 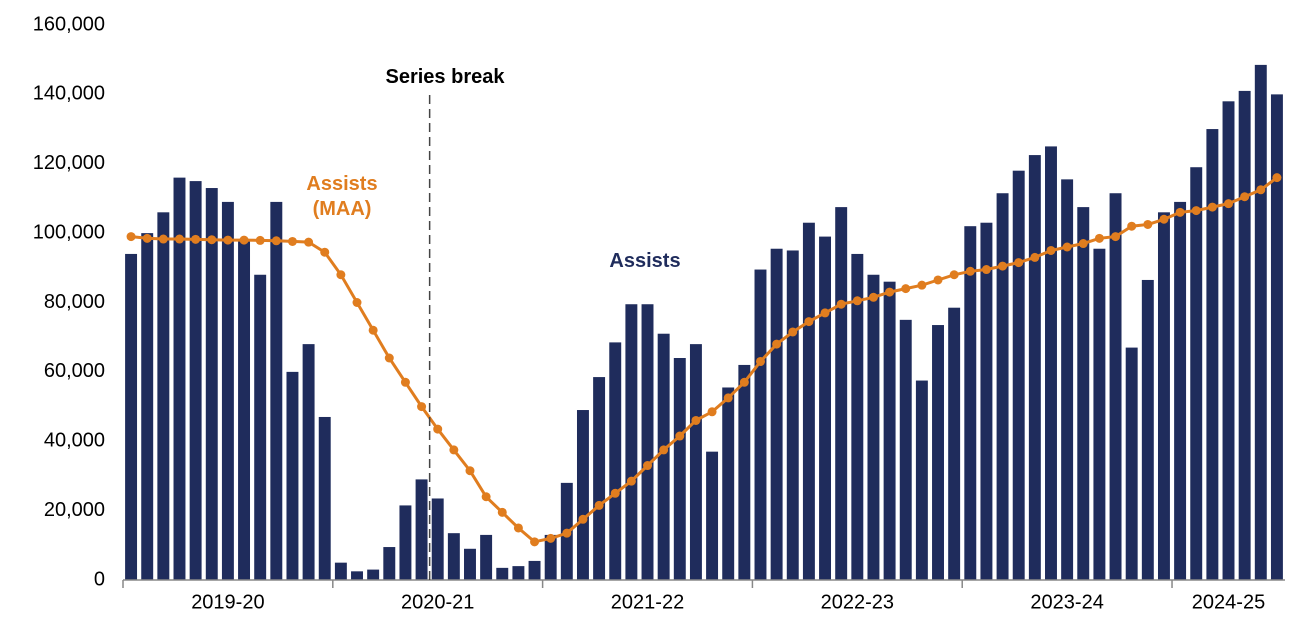 What do you see at coordinates (437, 602) in the screenshot?
I see `x-tick-label: 2020-21` at bounding box center [437, 602].